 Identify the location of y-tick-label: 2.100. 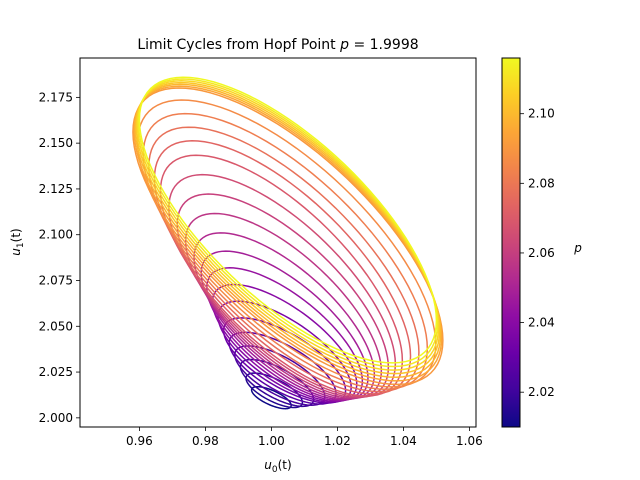
(56, 235).